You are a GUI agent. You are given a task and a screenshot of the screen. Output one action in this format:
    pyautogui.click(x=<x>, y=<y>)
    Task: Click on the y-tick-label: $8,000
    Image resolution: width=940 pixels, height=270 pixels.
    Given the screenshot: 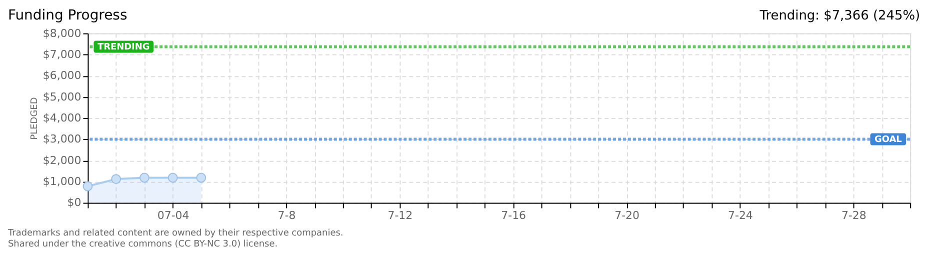 What is the action you would take?
    pyautogui.click(x=62, y=33)
    